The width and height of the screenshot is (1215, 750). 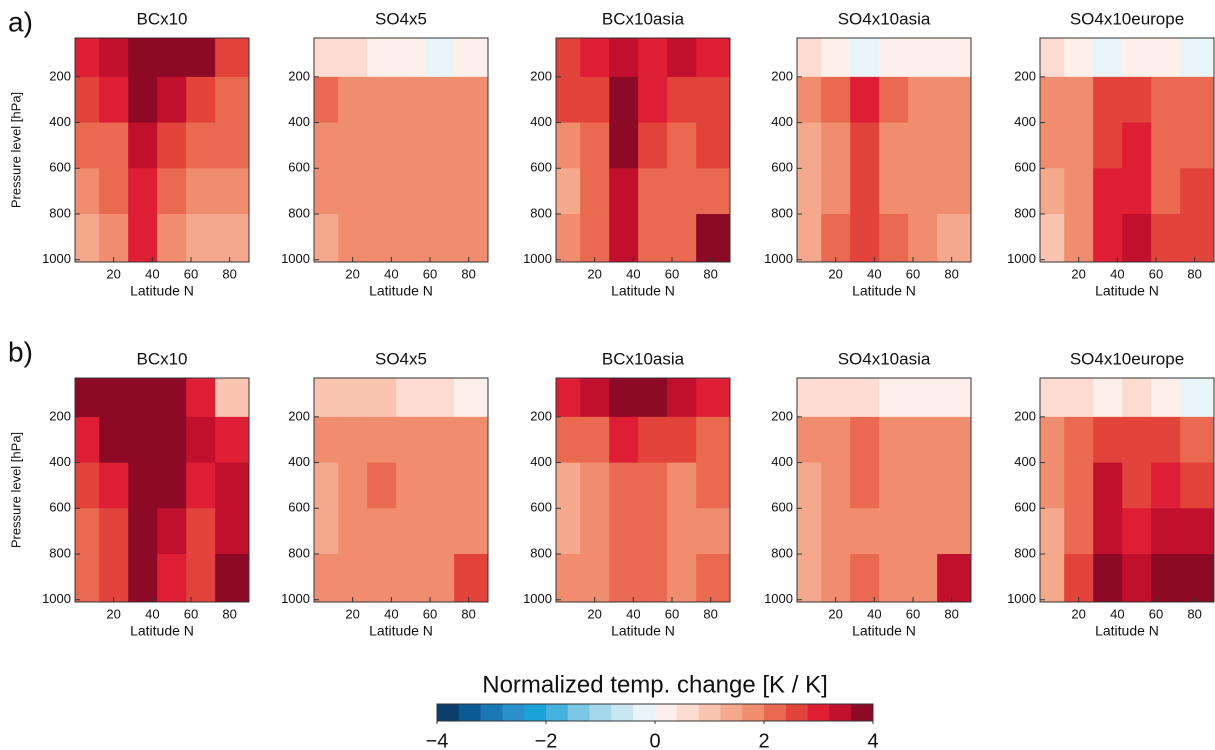 I want to click on x-tick-label: 60, so click(x=430, y=273).